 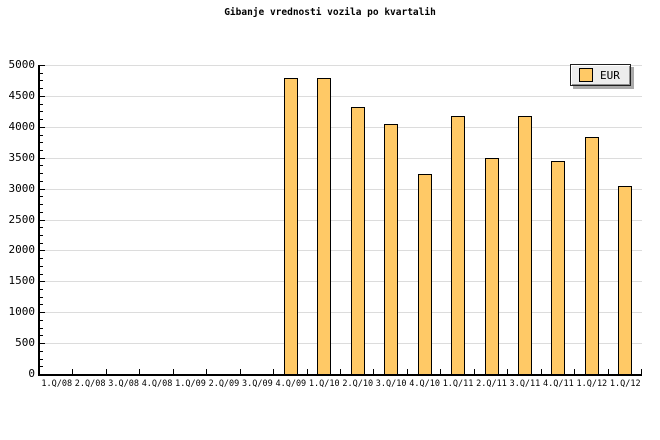 What do you see at coordinates (257, 384) in the screenshot?
I see `x-tick-label: 3.Q/09` at bounding box center [257, 384].